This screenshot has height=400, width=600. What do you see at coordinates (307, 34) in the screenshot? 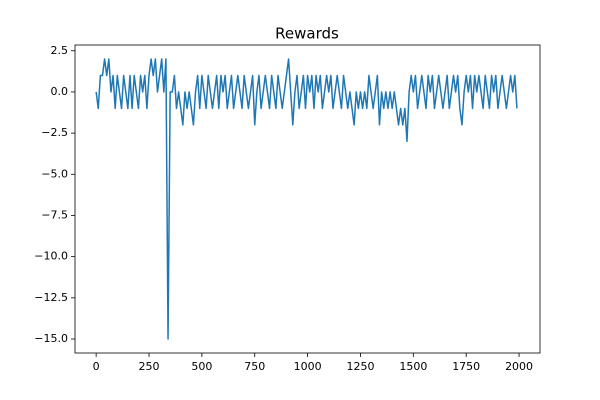
I see `chart-title: Rewards` at bounding box center [307, 34].